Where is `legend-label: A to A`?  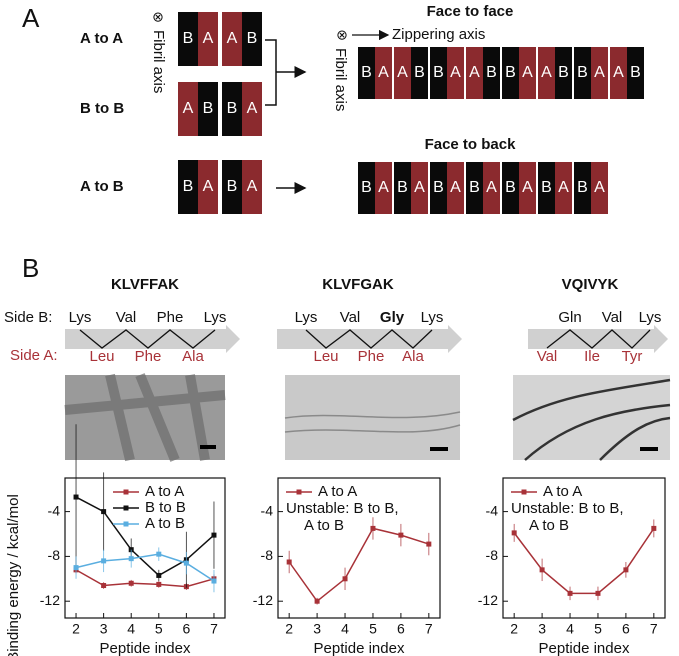 legend-label: A to A is located at coordinates (562, 491).